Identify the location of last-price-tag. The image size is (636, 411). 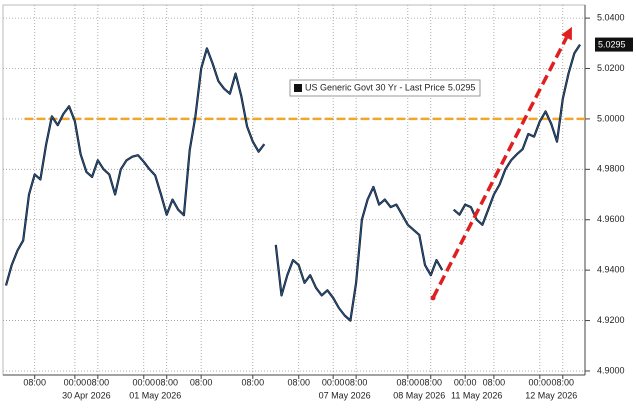
(614, 44).